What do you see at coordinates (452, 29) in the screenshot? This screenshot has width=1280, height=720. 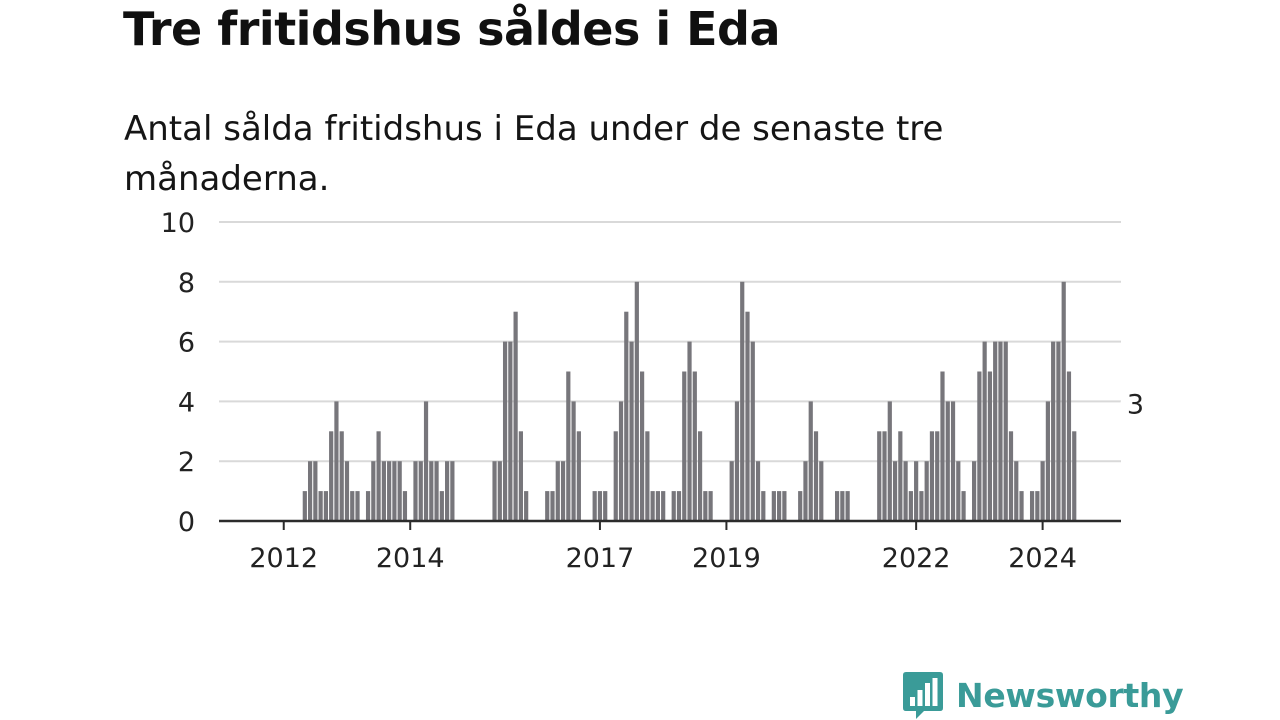 I see `chart-title: Tre fritidshus såldes i Eda` at bounding box center [452, 29].